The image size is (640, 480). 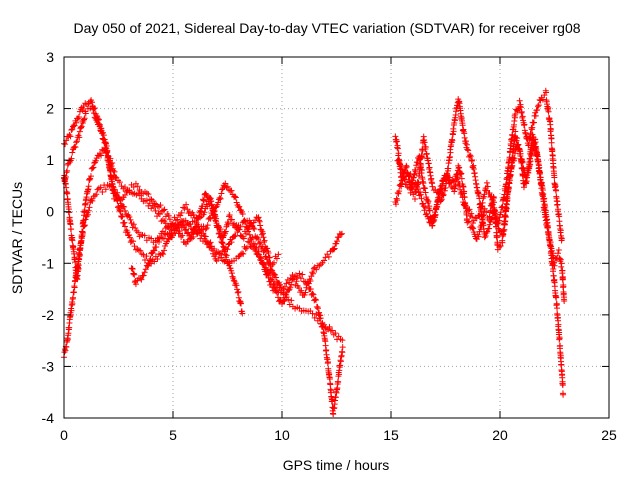 I want to click on y-tick-label: 2, so click(x=50, y=109).